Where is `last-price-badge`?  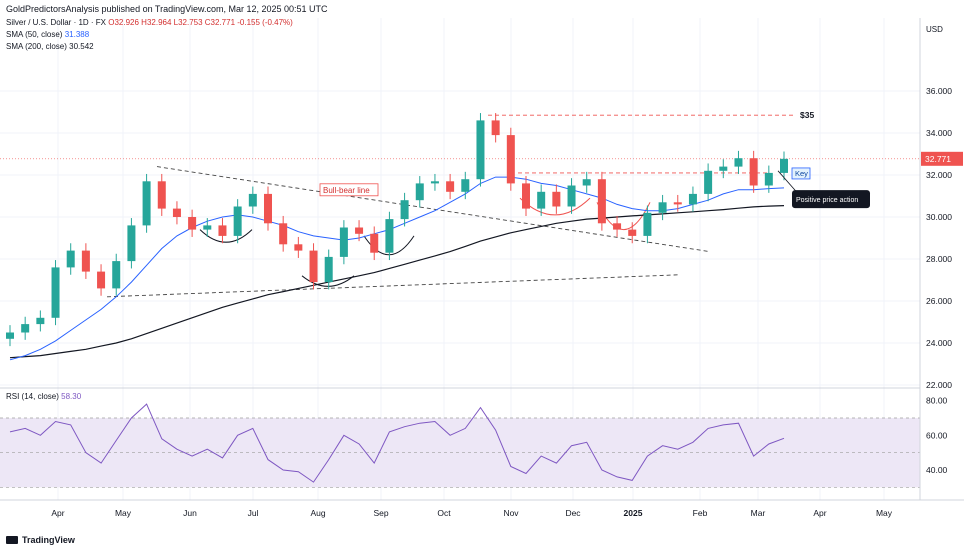
last-price-badge is located at coordinates (942, 158).